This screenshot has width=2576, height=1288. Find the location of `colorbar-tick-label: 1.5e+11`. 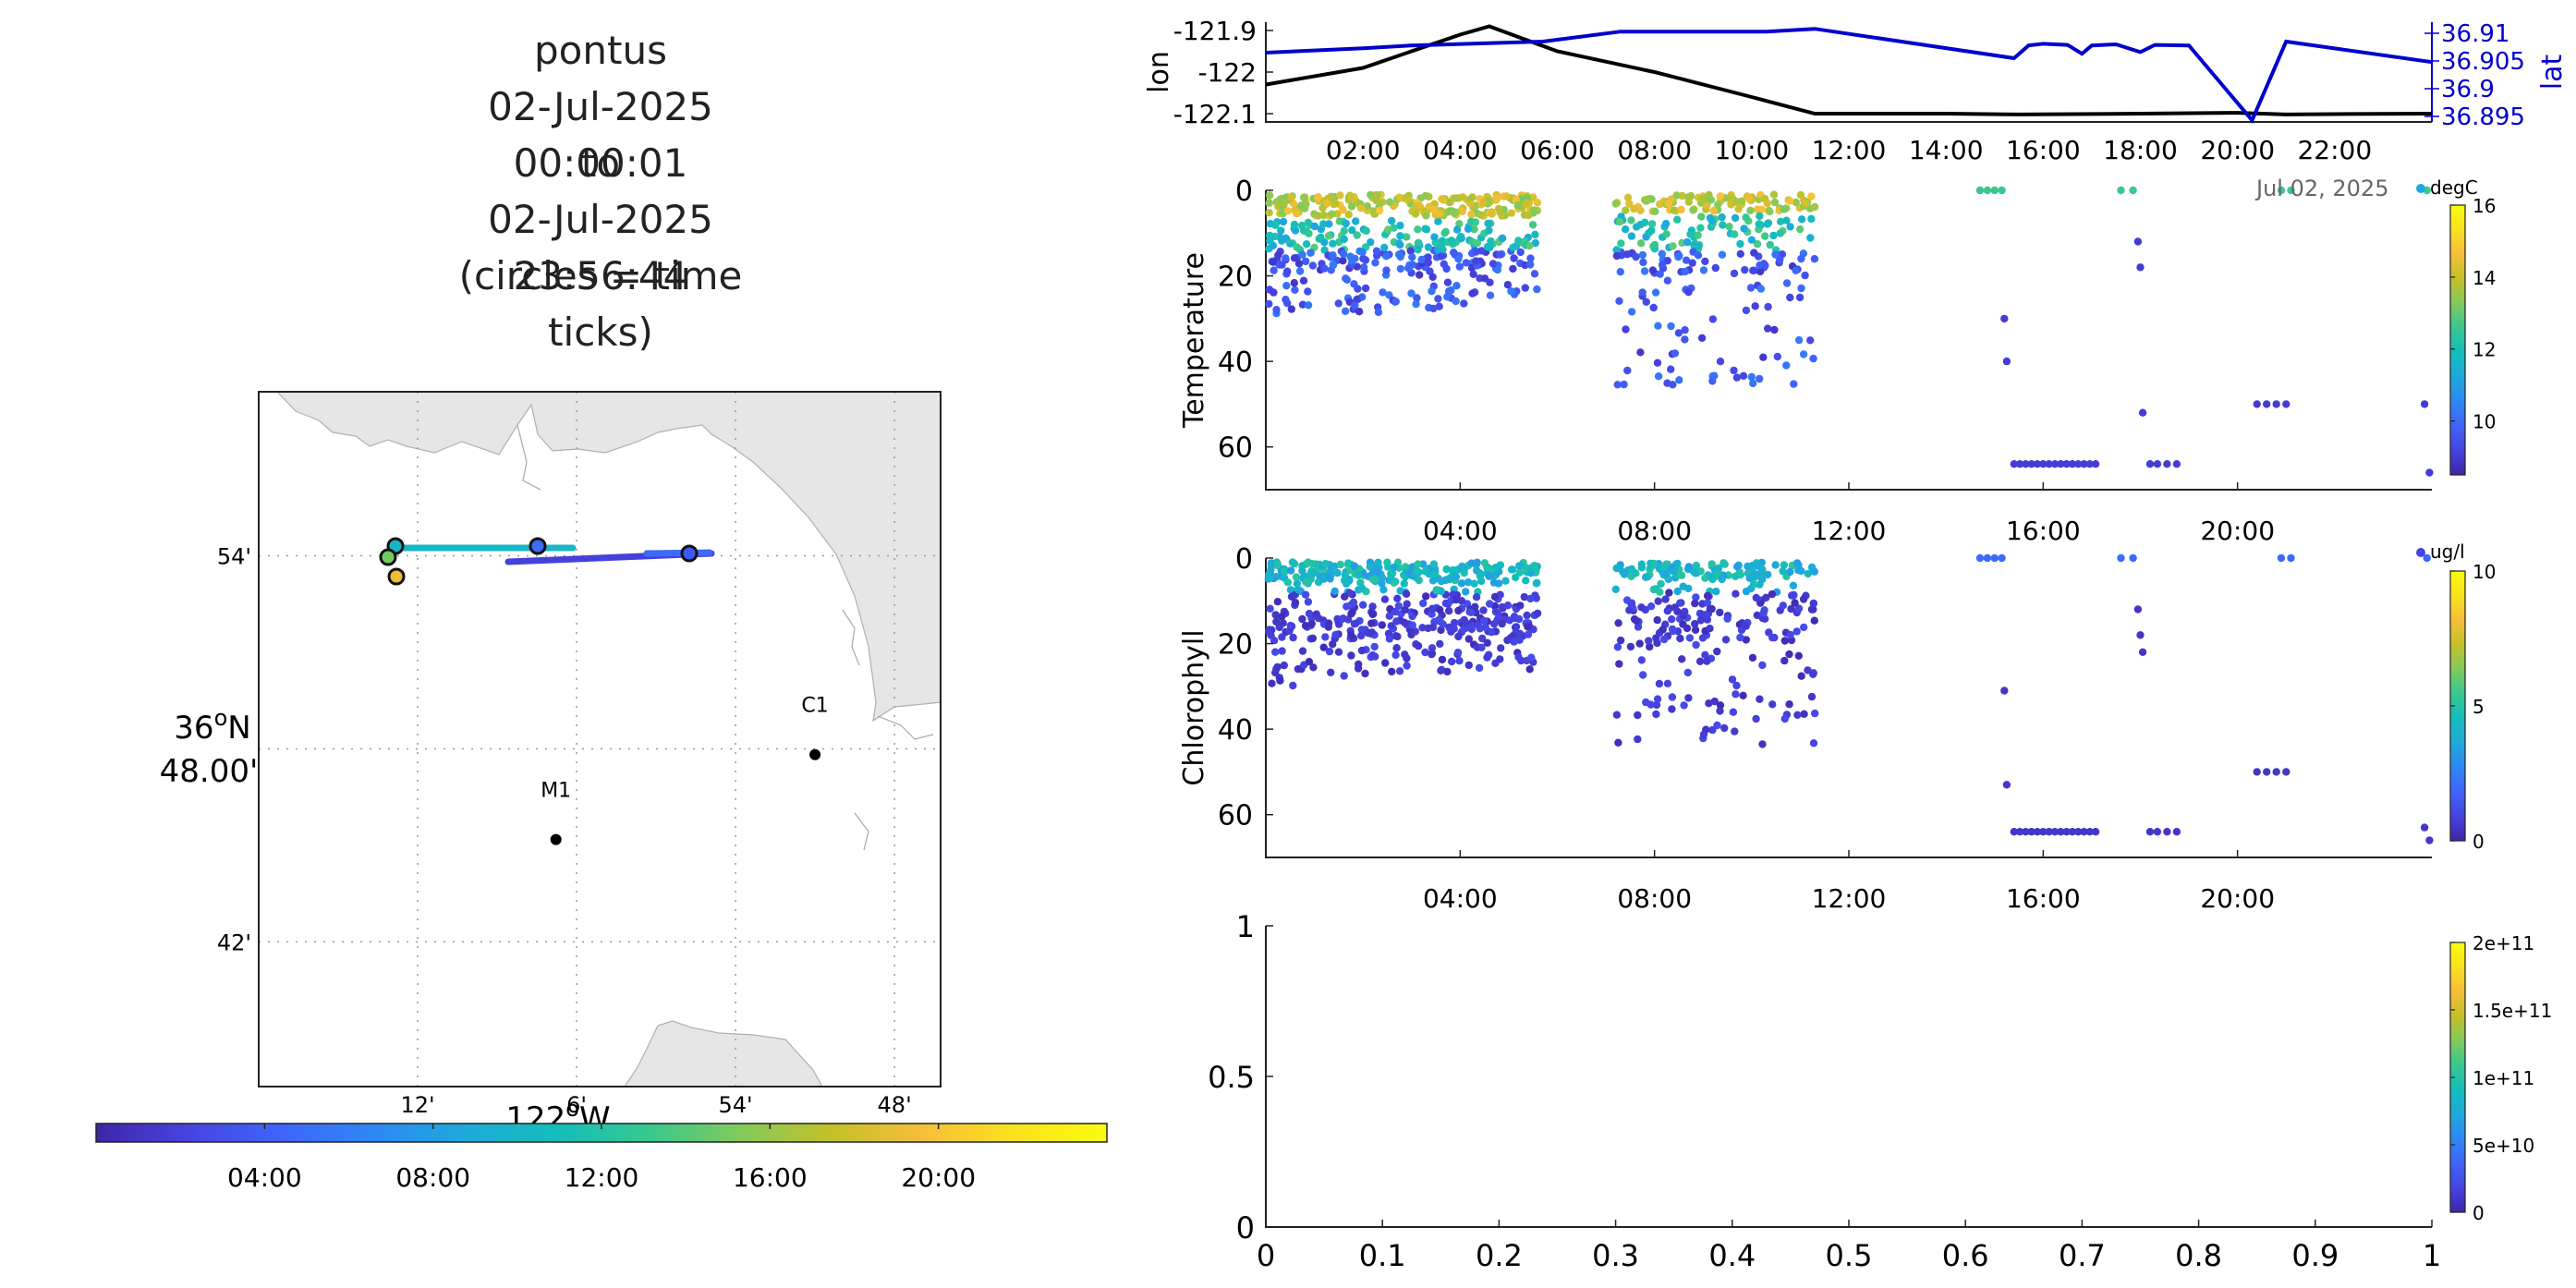

colorbar-tick-label: 1.5e+11 is located at coordinates (2512, 1011).